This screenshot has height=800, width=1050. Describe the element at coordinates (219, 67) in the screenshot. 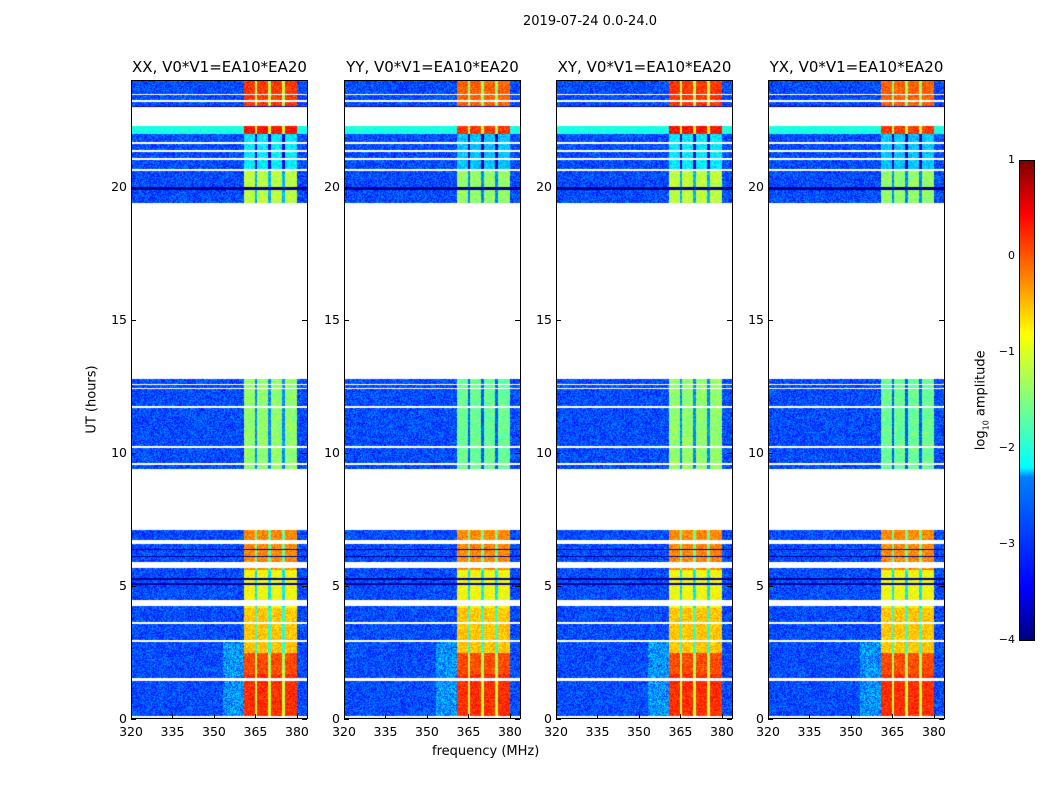

I see `panel-title: XX, V0*V1=EA10*EA20` at that location.